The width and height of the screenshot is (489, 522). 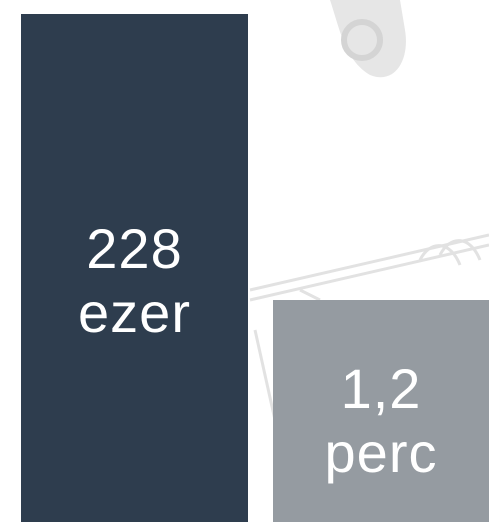 I want to click on stat-value: 1,2, so click(x=381, y=388).